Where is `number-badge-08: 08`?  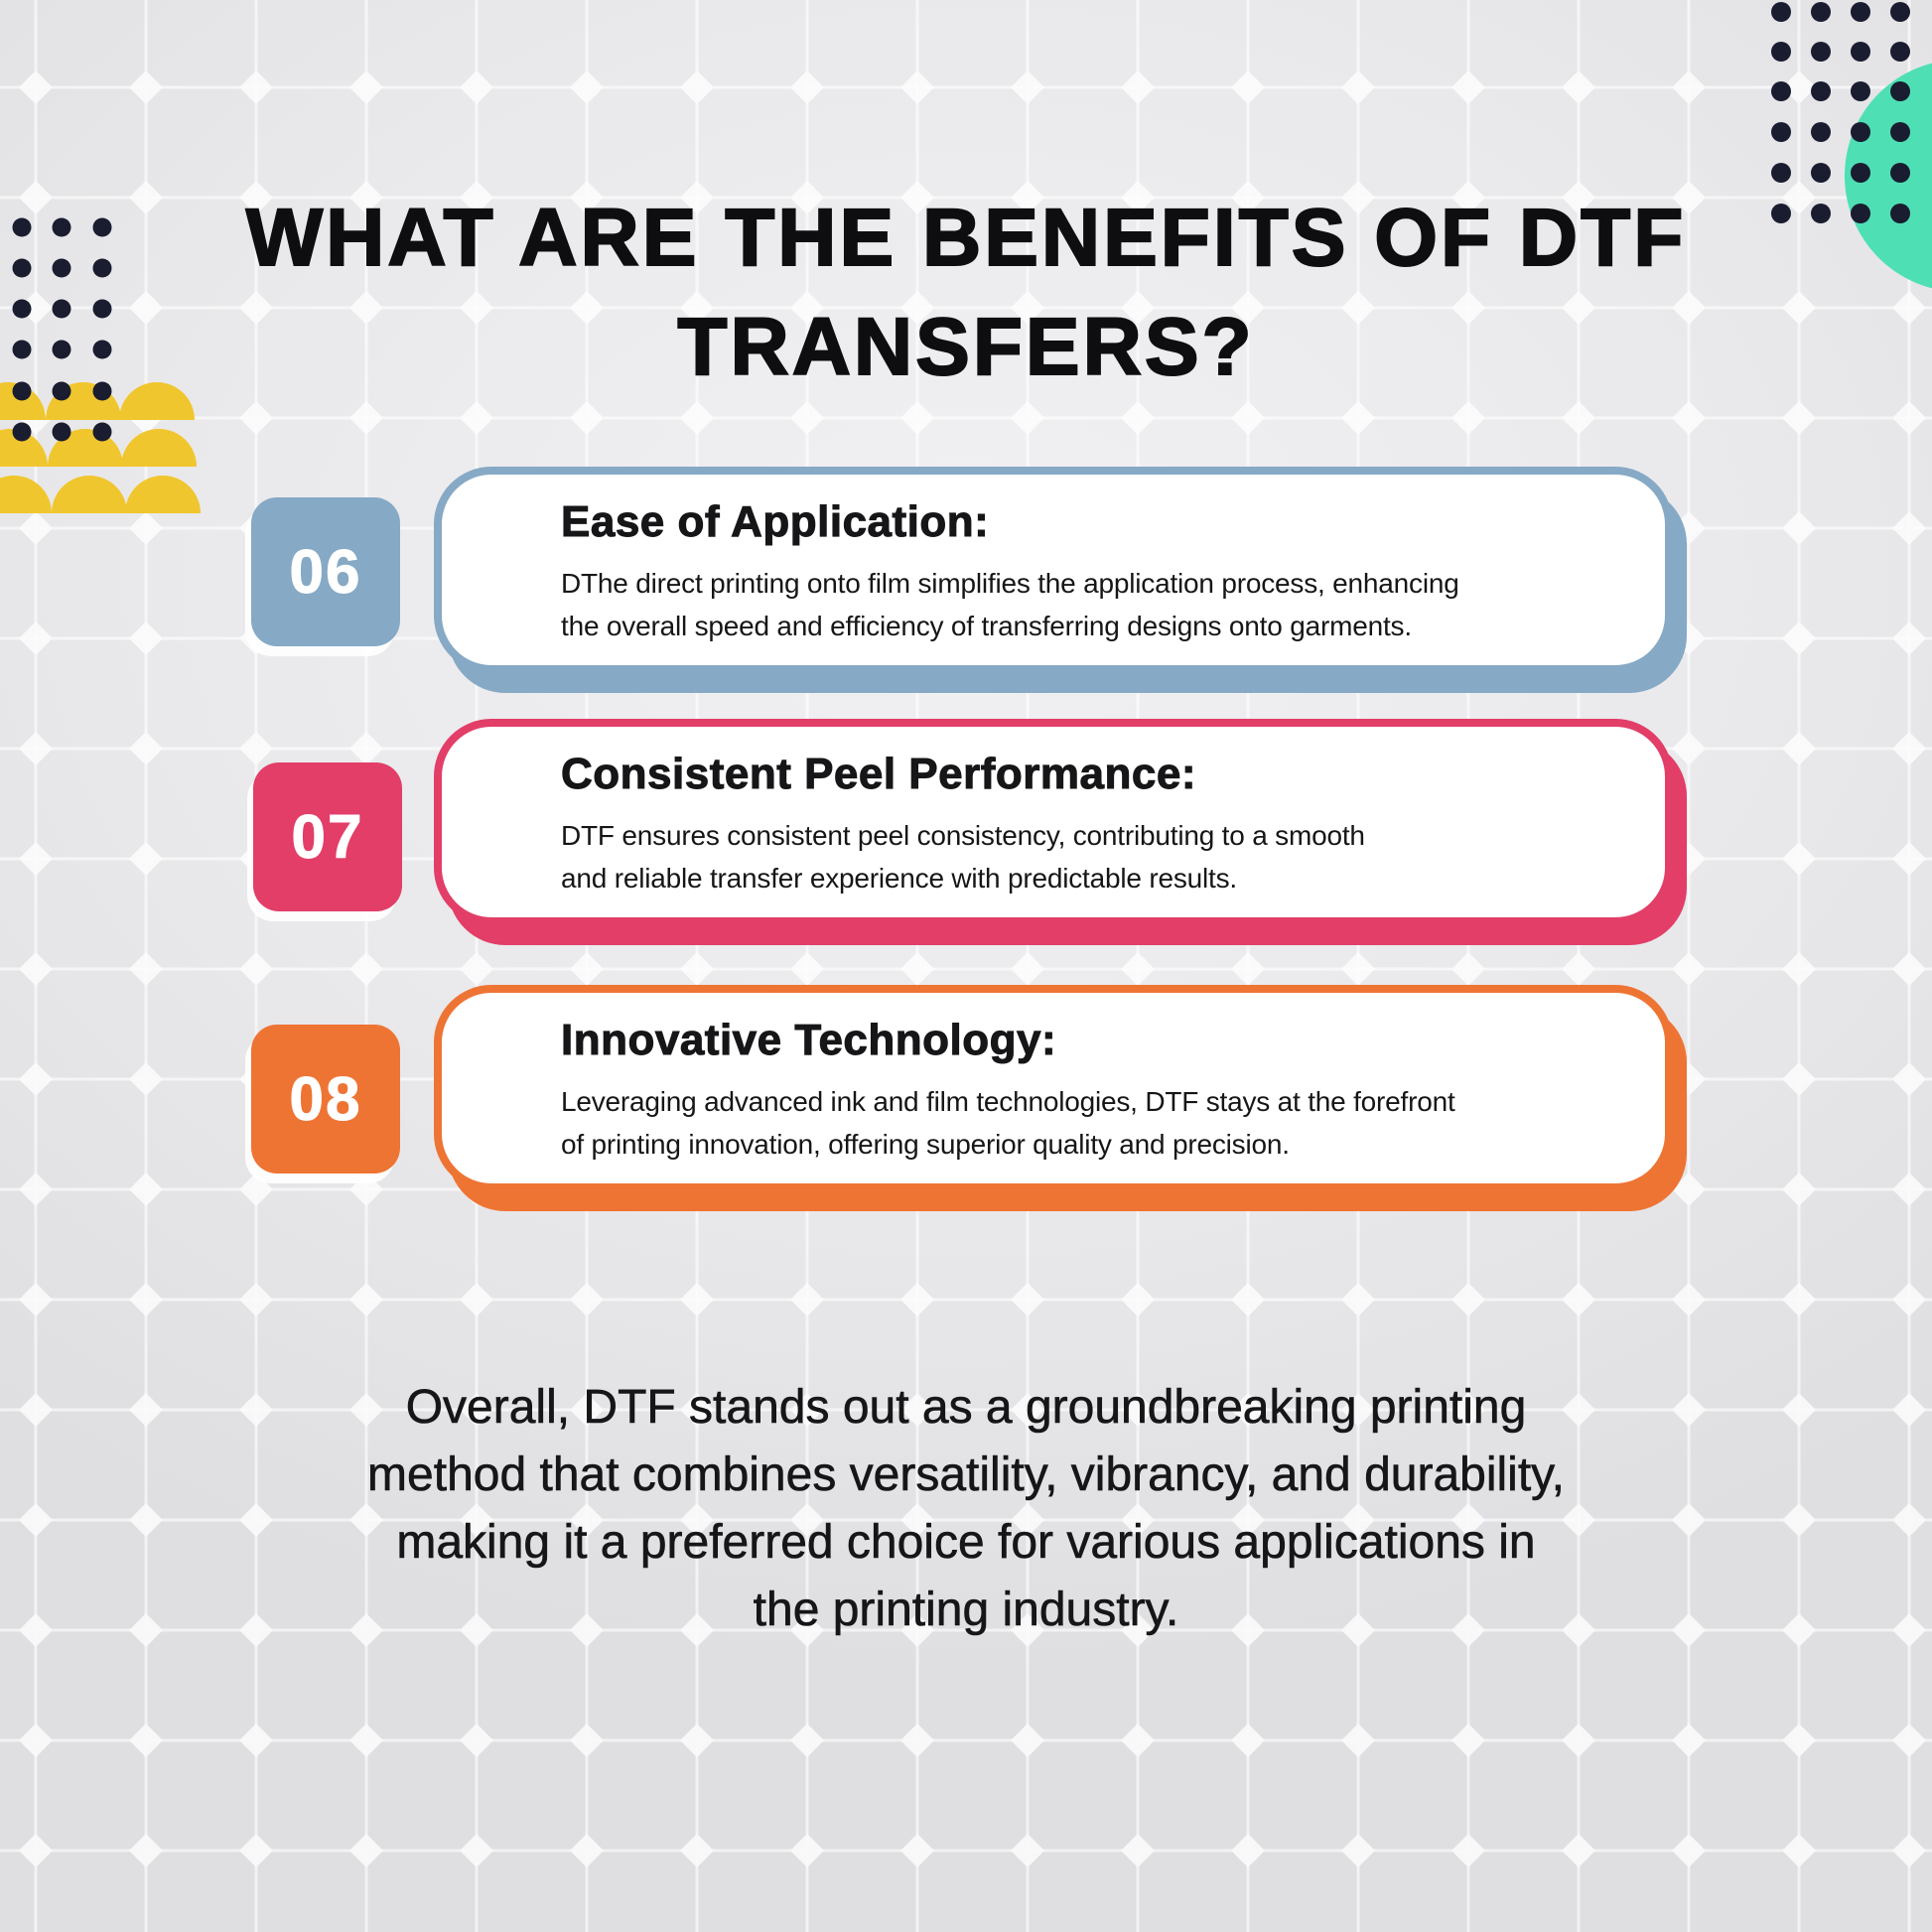
number-badge-08: 08 is located at coordinates (326, 1099).